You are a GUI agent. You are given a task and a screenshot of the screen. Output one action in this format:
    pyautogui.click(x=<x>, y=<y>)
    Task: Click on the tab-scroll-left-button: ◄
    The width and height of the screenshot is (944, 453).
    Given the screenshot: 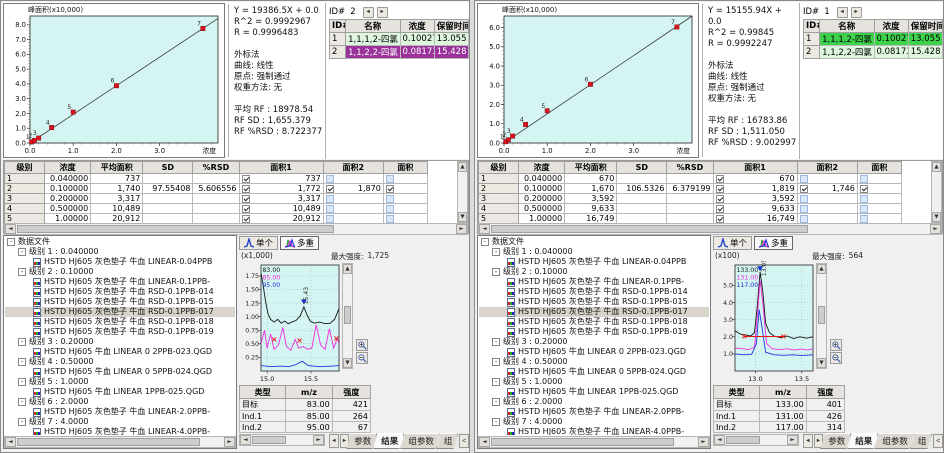 What is the action you would take?
    pyautogui.click(x=808, y=441)
    